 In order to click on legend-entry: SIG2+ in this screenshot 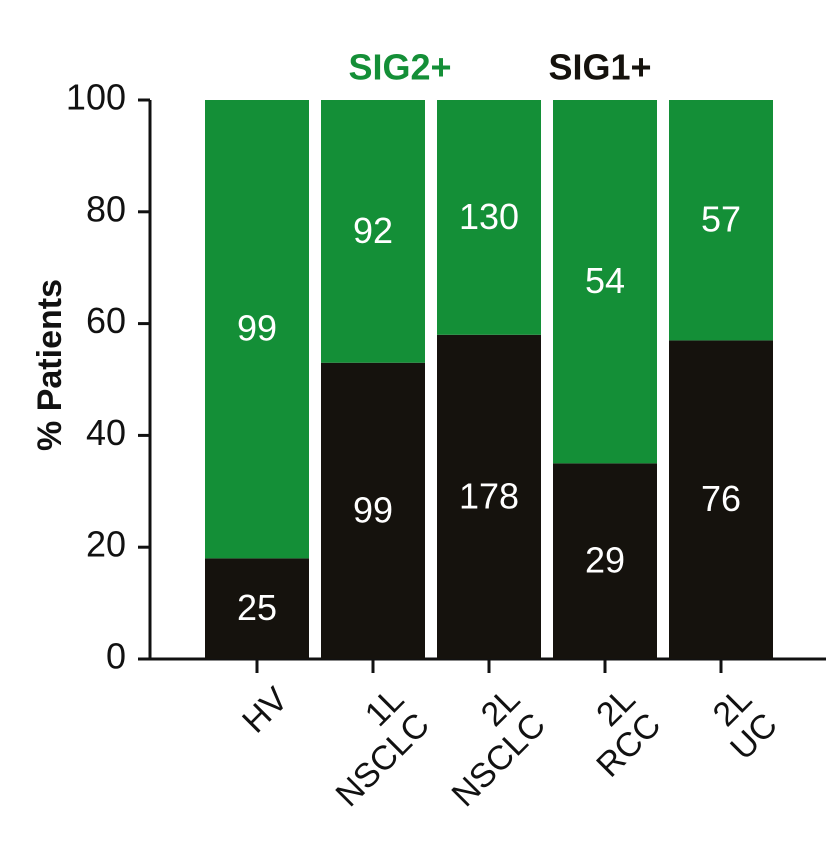, I will do `click(399, 67)`.